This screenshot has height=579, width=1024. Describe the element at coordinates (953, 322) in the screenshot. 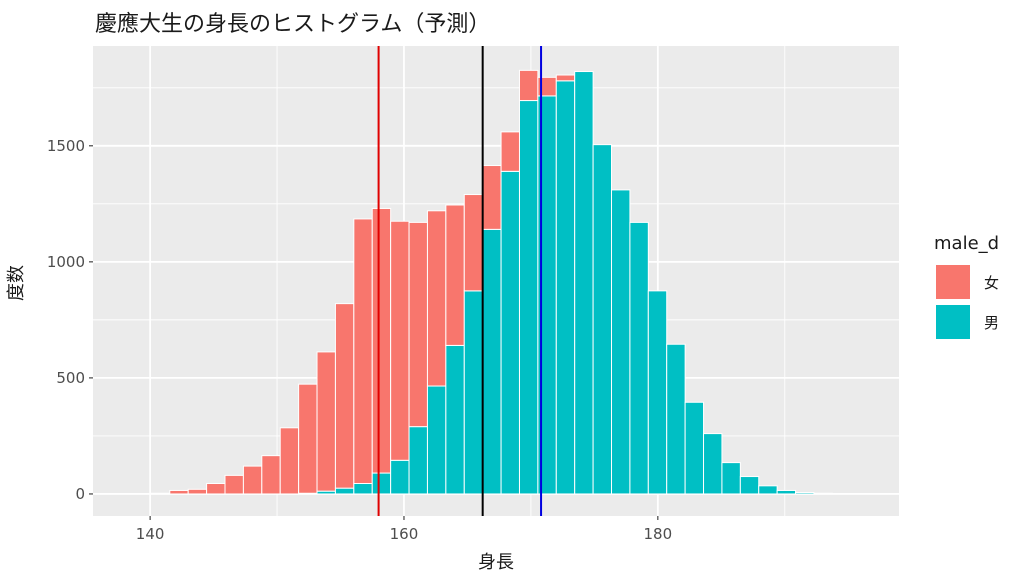

I see `legend-key-male` at that location.